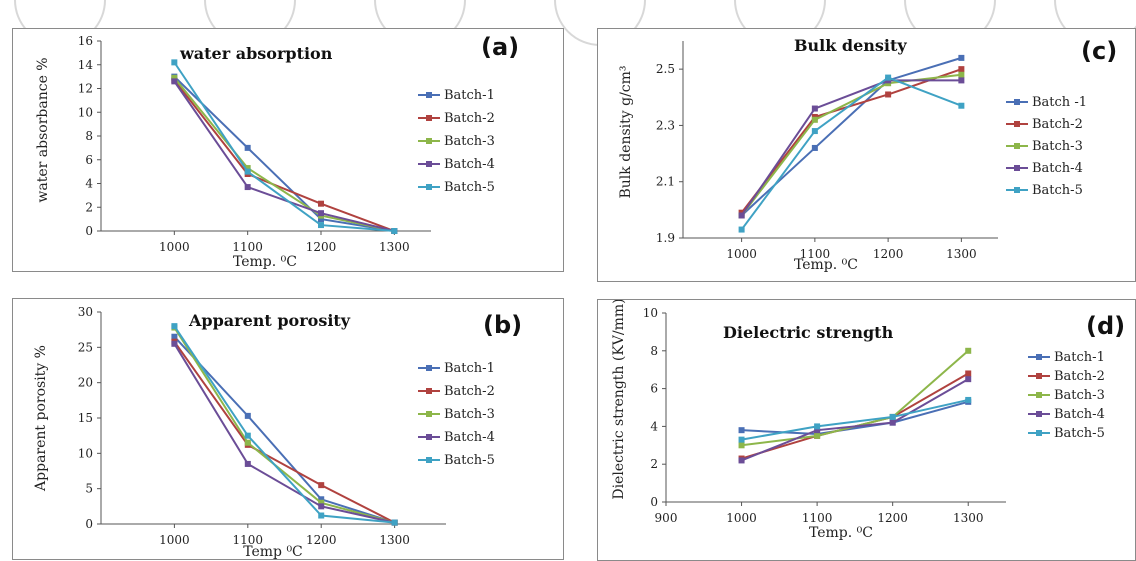 The image size is (1136, 561). I want to click on y-tick-label: 12, so click(85, 89).